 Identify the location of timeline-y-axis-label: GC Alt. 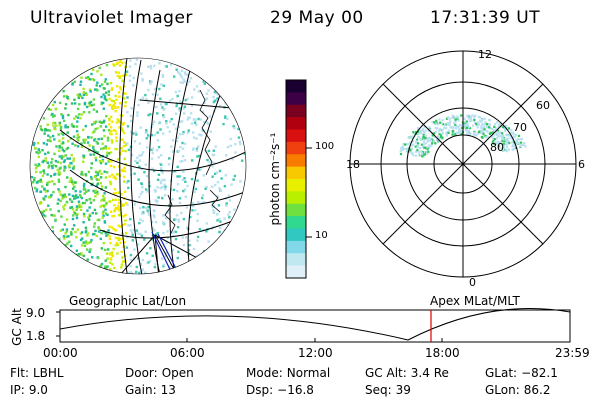
(17, 327).